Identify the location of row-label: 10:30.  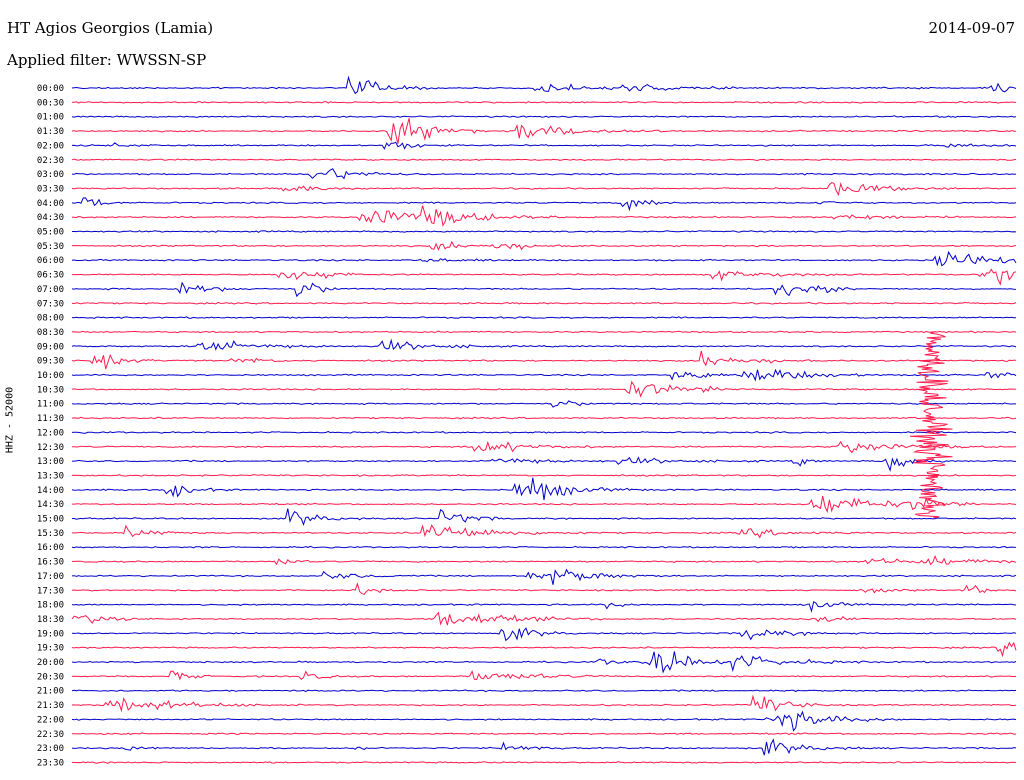
(50, 390).